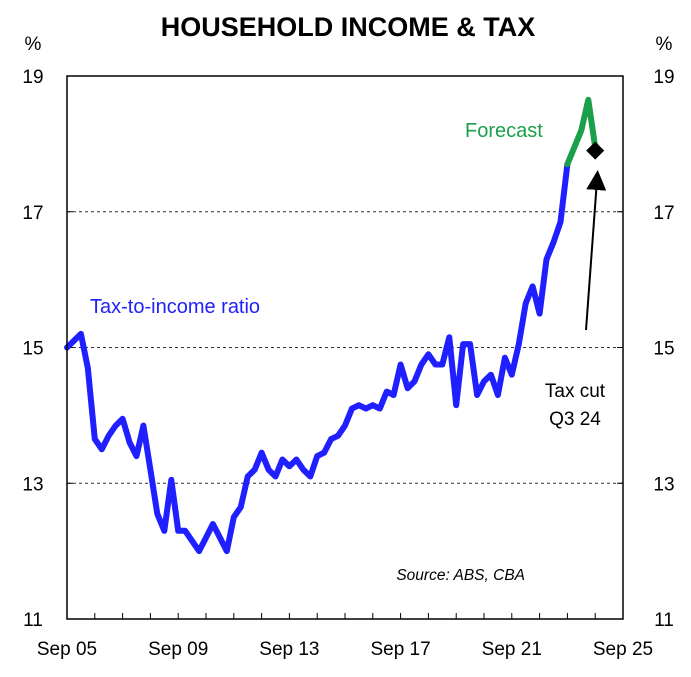  I want to click on x-tick-label: Sep 17, so click(400, 649).